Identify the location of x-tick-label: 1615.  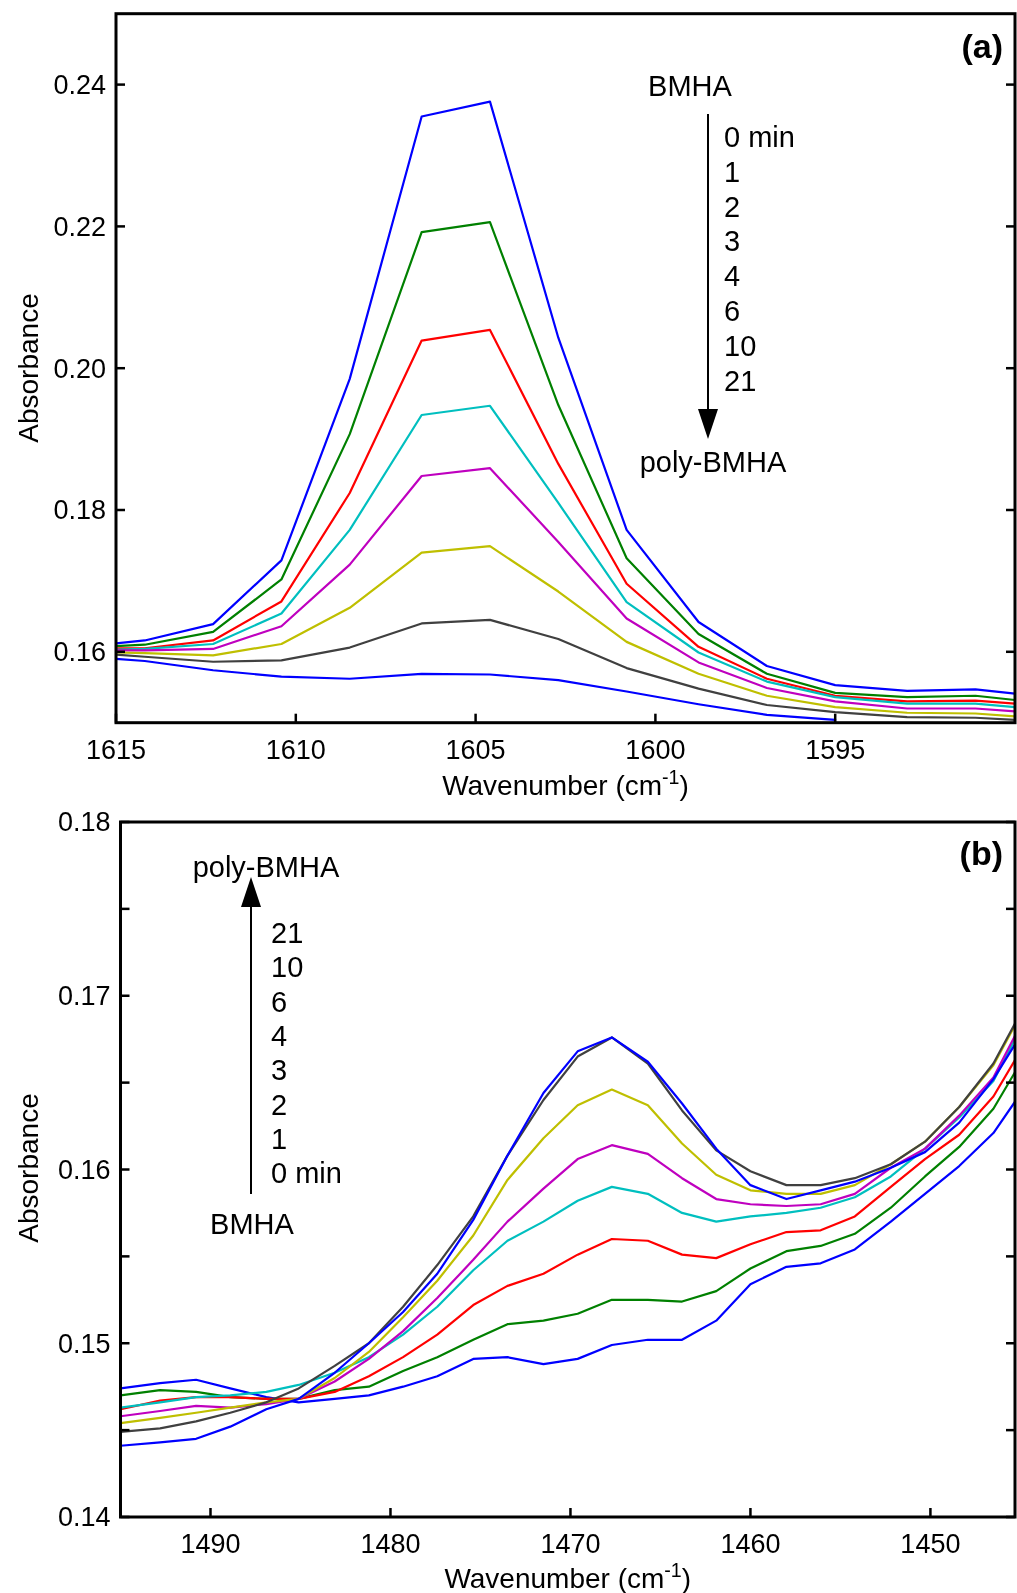
(116, 750).